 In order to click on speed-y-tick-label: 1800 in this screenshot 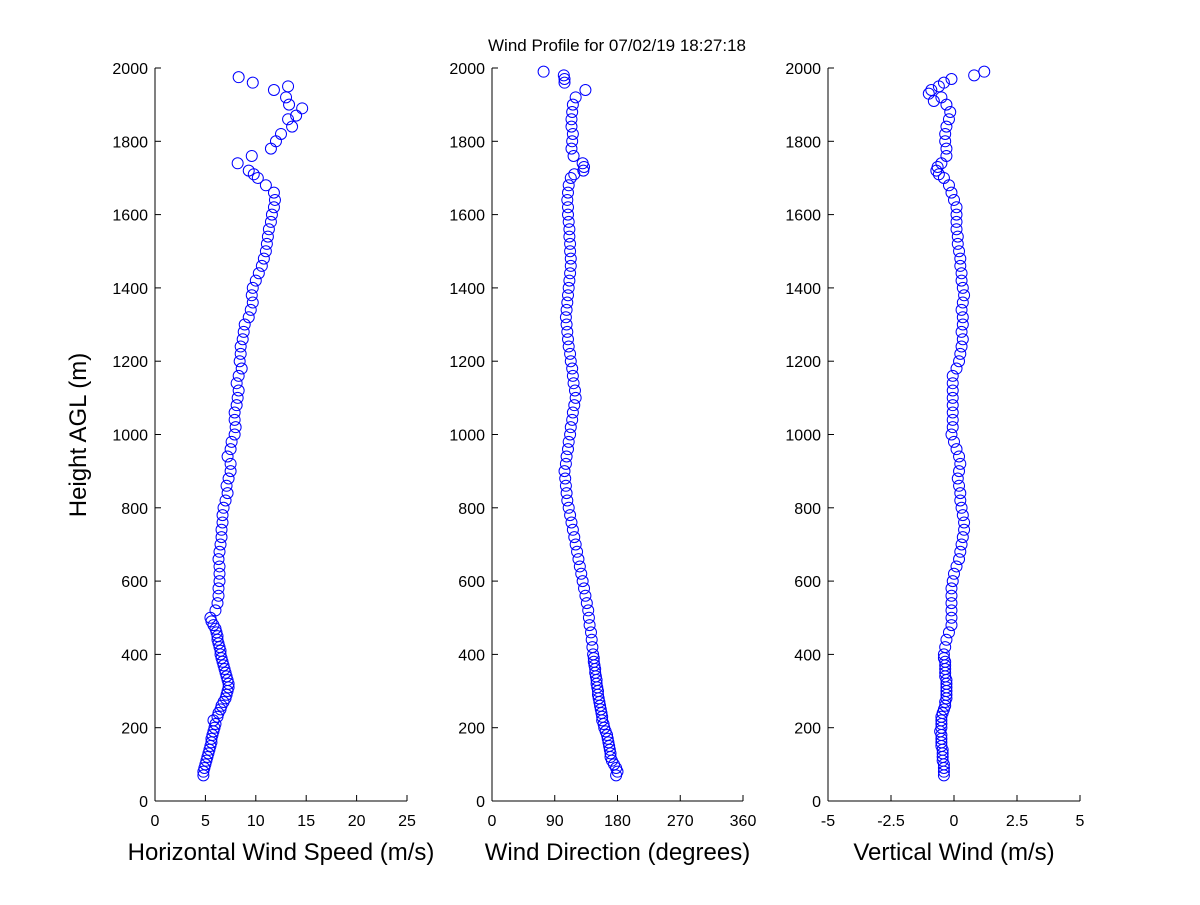, I will do `click(130, 142)`.